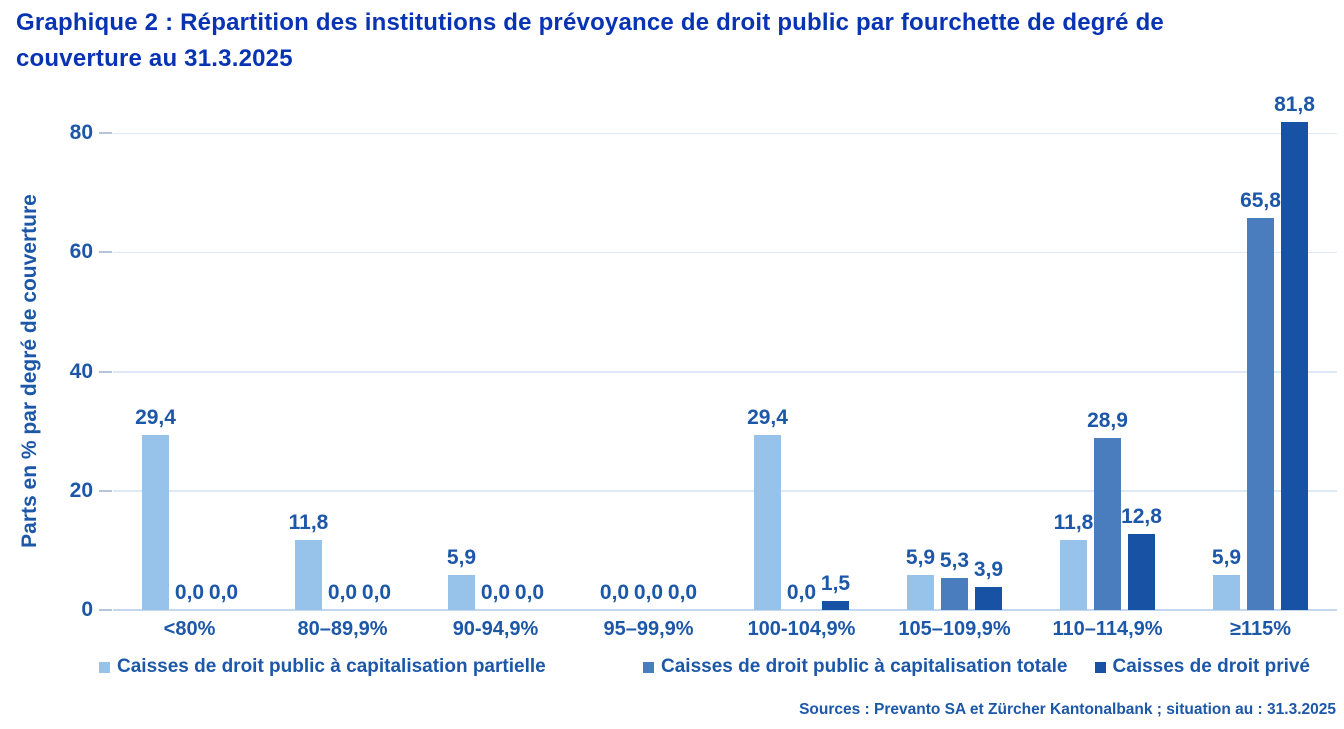 The height and width of the screenshot is (729, 1344). Describe the element at coordinates (1107, 629) in the screenshot. I see `x-tick-label: 110–114,9%` at that location.